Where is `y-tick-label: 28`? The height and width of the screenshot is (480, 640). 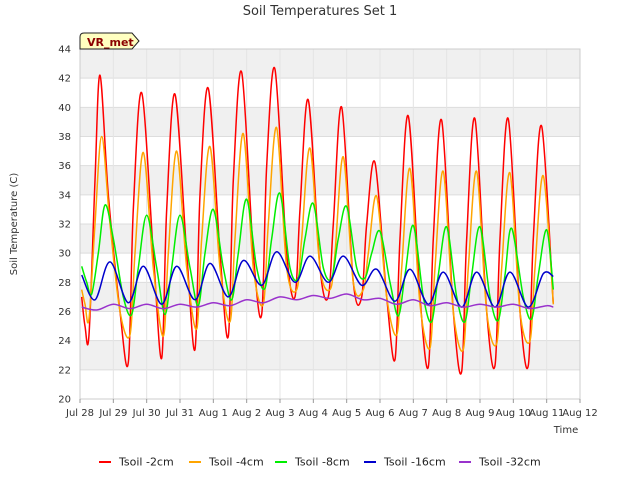
y-tick-label: 28 is located at coordinates (64, 283).